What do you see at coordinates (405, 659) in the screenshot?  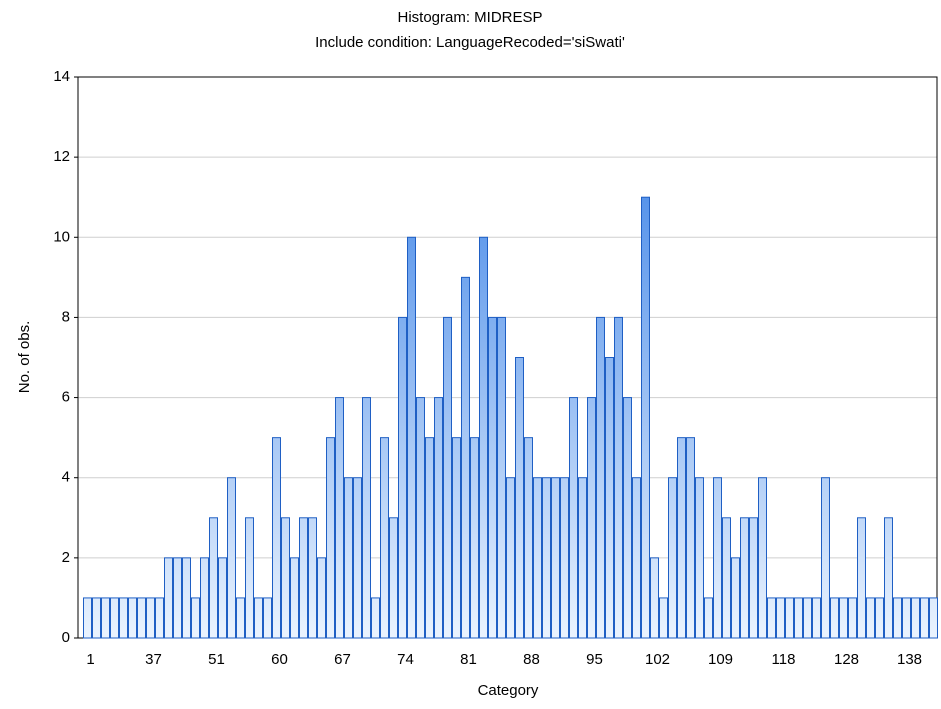 I see `x-tick-label: 74` at bounding box center [405, 659].